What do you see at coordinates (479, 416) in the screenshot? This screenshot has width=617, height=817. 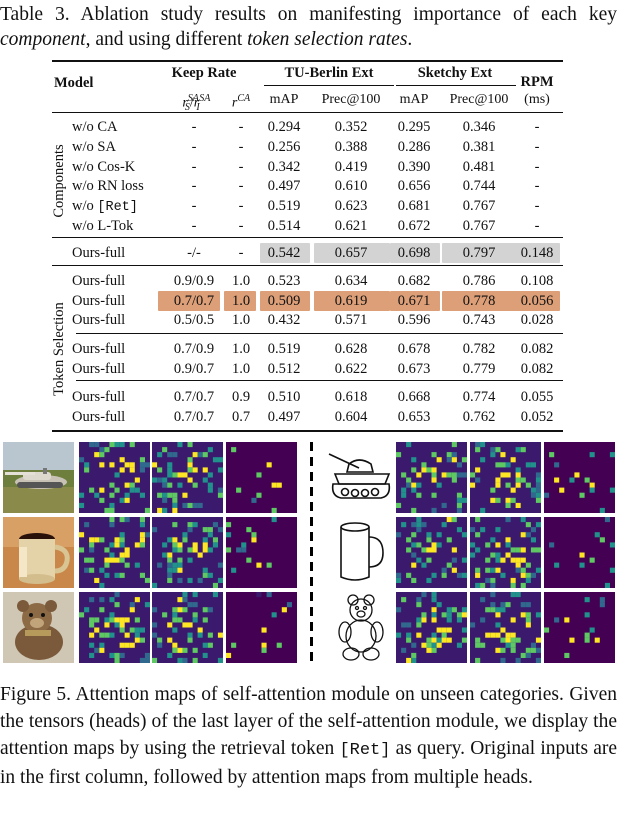 I see `cell-sk-prec: 0.762` at bounding box center [479, 416].